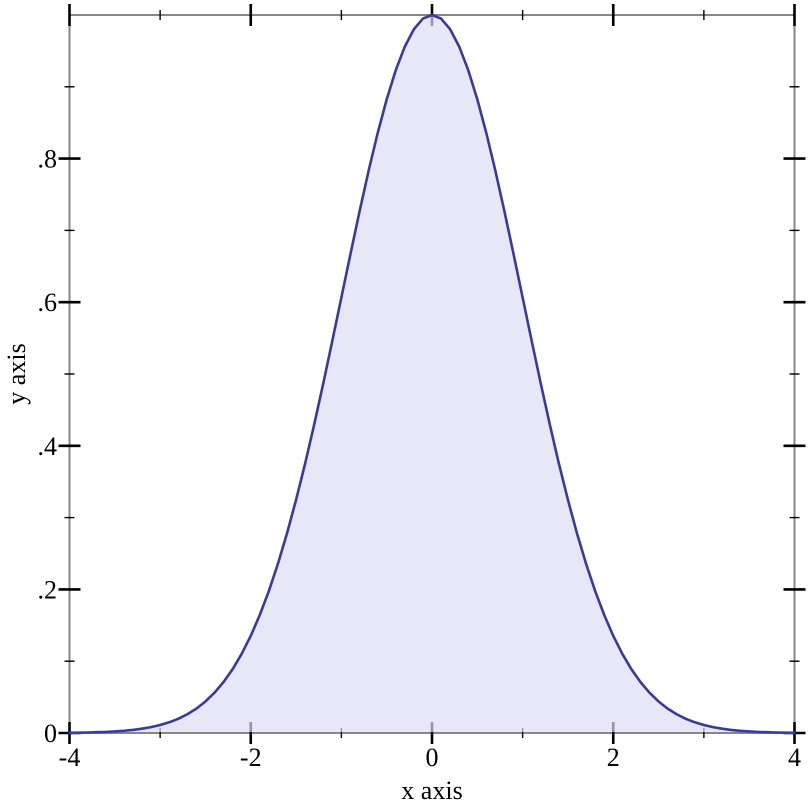 Image resolution: width=812 pixels, height=812 pixels. I want to click on x-tick-label: 4, so click(794, 757).